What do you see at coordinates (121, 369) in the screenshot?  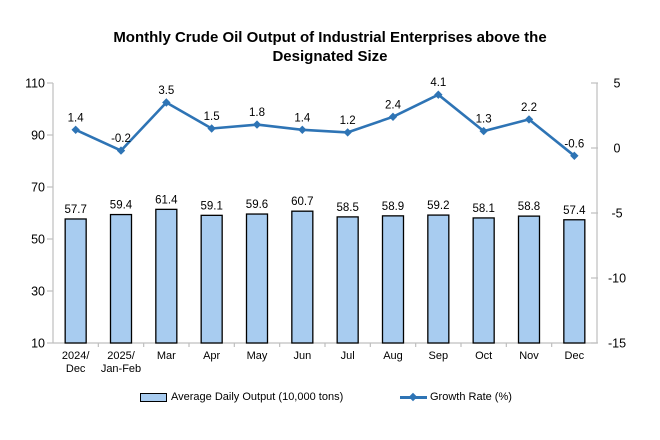 I see `x-axis-category-label: Jan-Feb` at bounding box center [121, 369].